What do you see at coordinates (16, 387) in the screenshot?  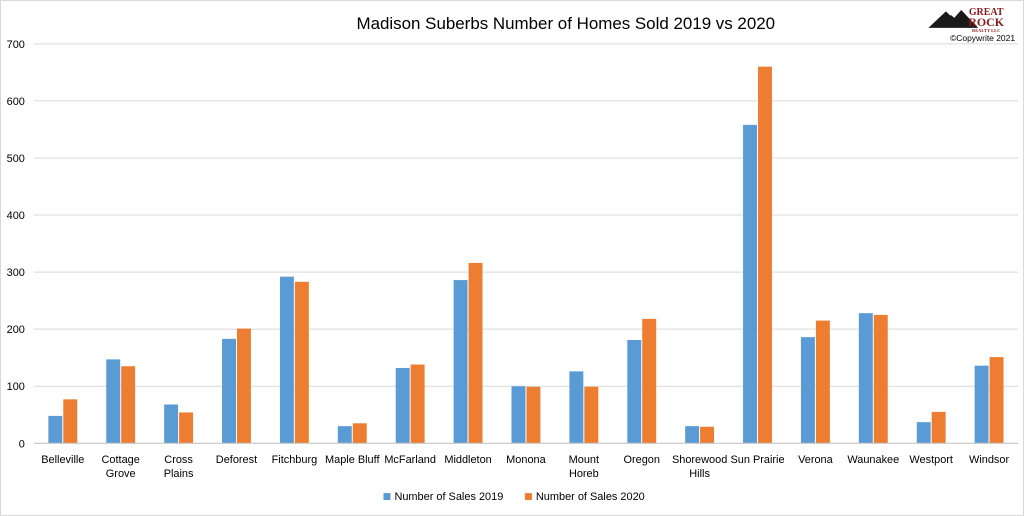 I see `y-tick-label-100: 100` at bounding box center [16, 387].